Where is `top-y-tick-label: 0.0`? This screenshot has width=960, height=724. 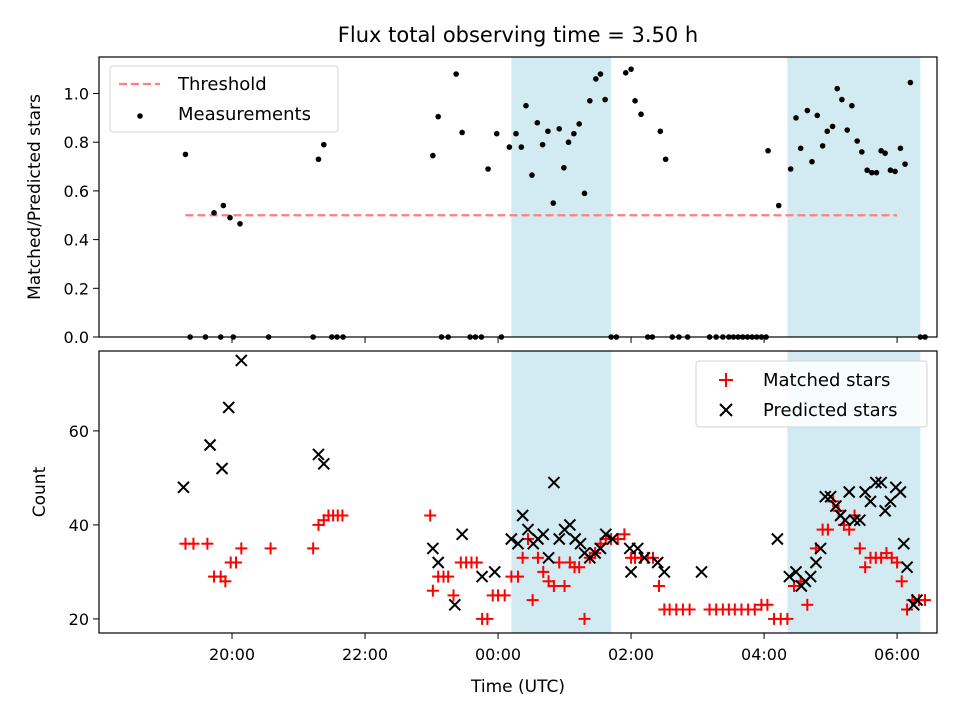
top-y-tick-label: 0.0 is located at coordinates (76, 337).